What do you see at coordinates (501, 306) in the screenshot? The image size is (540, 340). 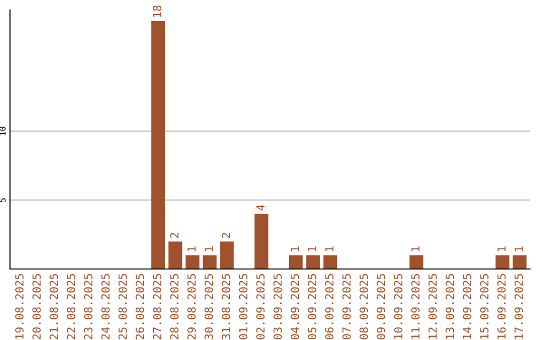 I see `x-tick-label: 16.09.2025` at bounding box center [501, 306].